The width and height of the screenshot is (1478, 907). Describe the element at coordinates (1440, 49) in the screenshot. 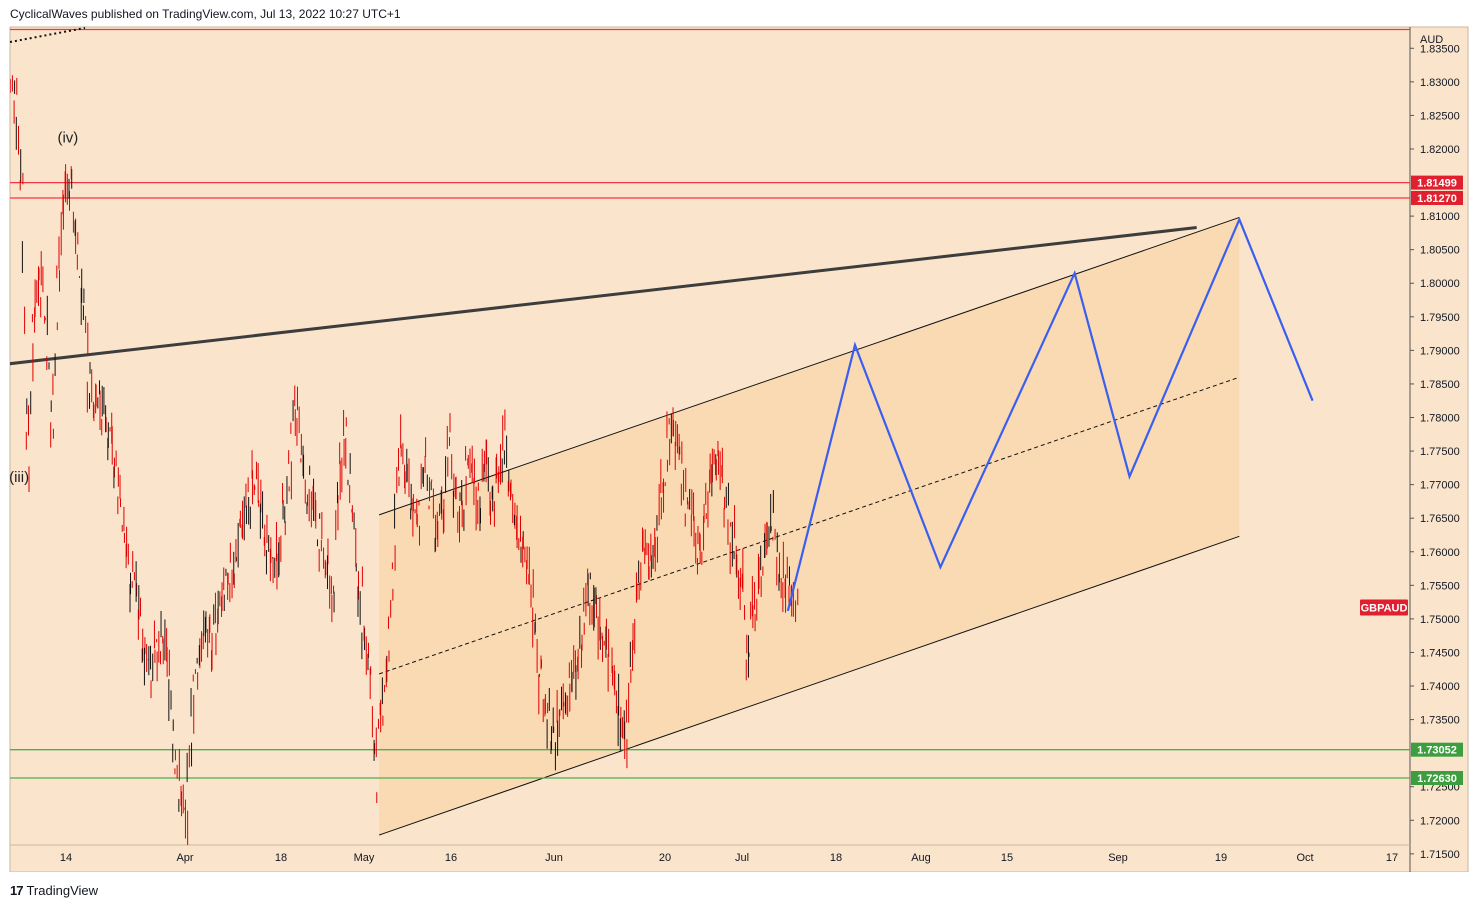

I see `price-tick-label: 1.83500` at that location.